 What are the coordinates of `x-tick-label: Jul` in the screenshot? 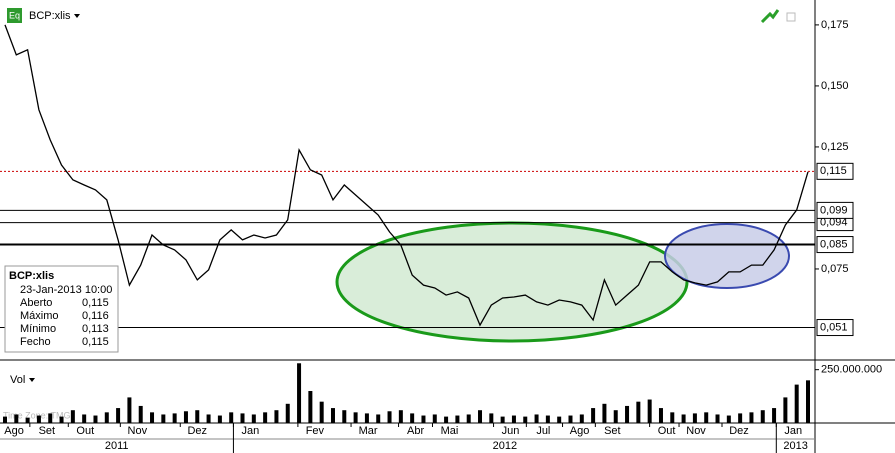 It's located at (543, 431).